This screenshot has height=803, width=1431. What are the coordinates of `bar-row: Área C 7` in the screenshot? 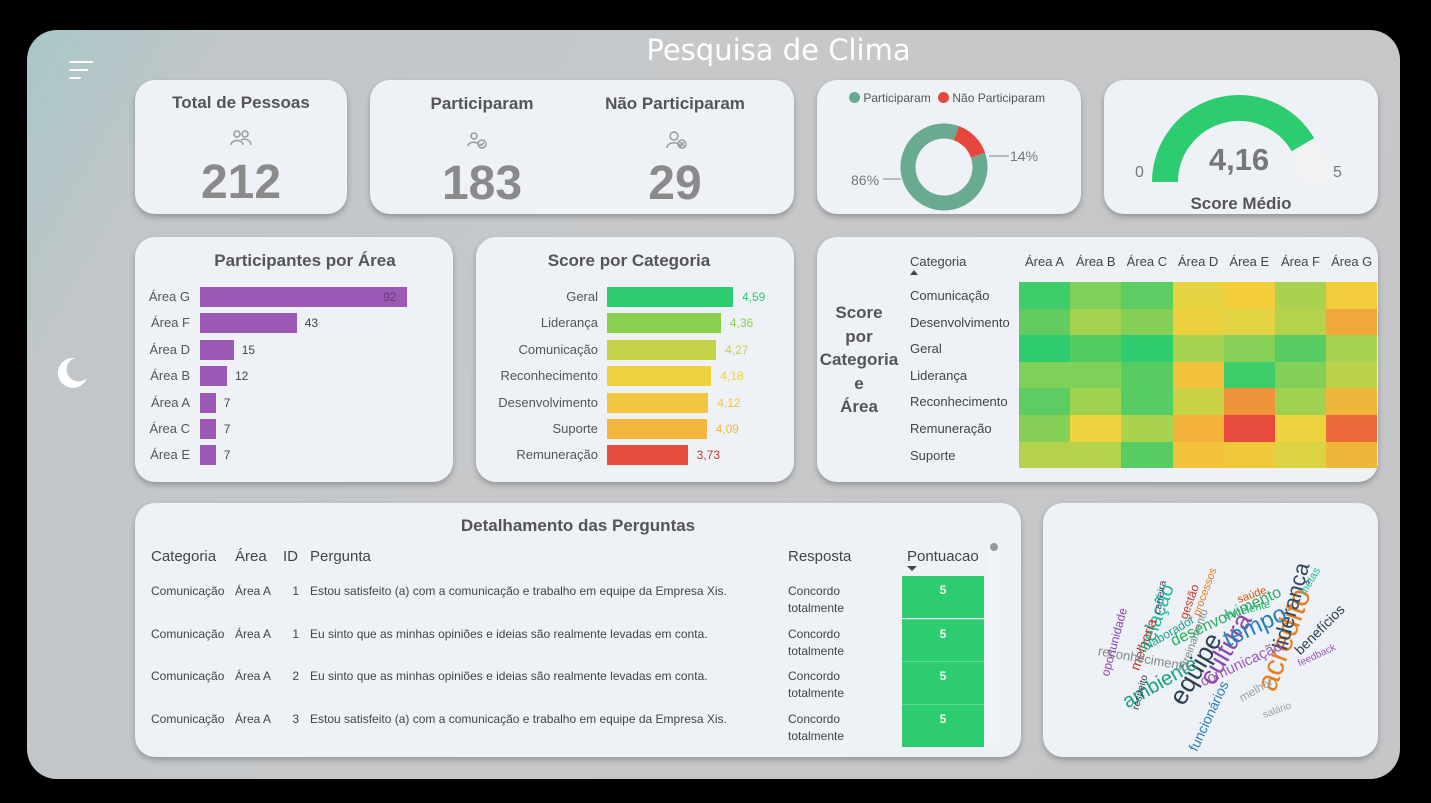 It's located at (294, 429).